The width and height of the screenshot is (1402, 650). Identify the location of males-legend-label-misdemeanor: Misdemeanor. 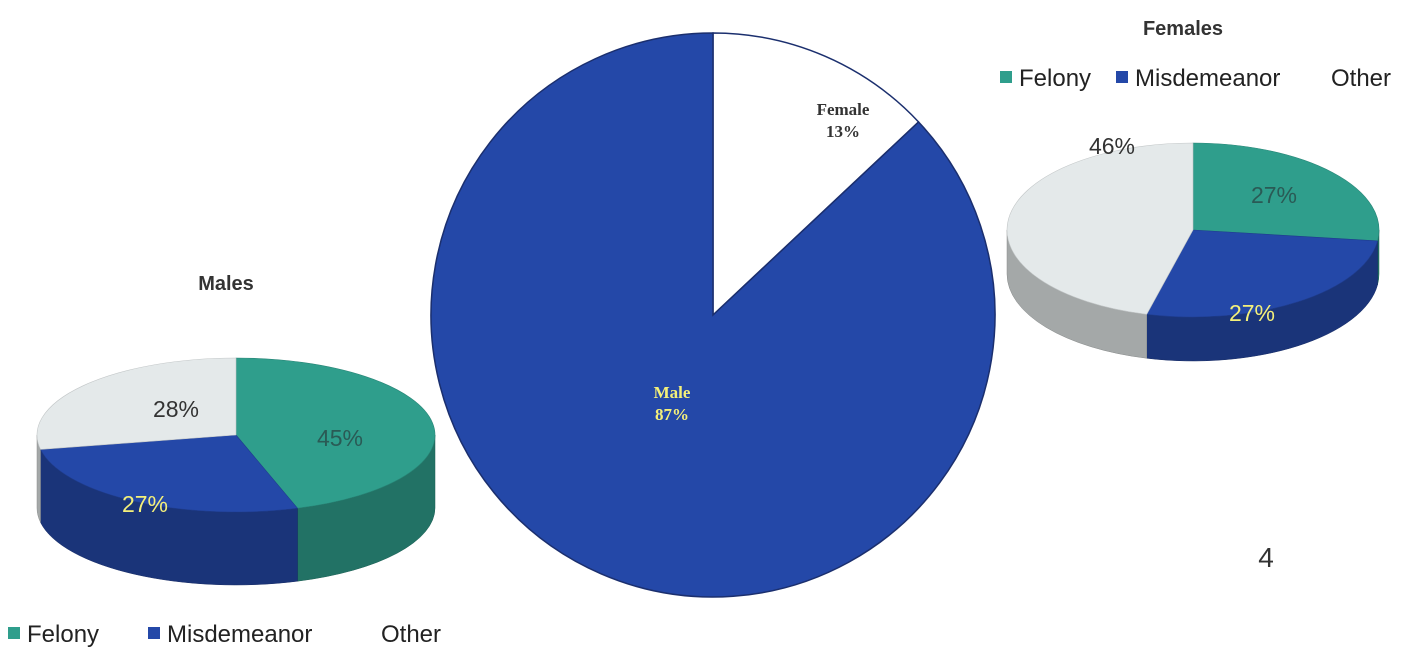
(239, 634).